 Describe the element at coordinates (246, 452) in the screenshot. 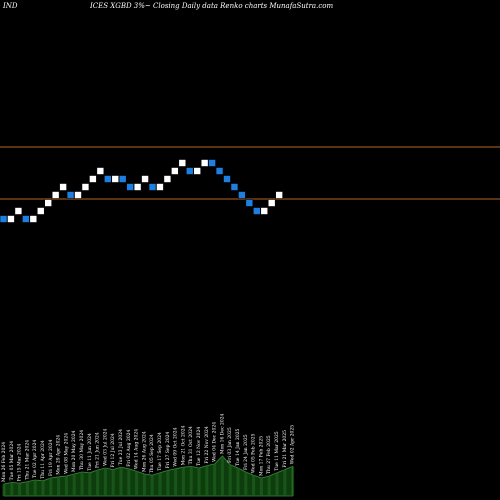

I see `volume-date-label-31: Fri 24 Jan 2025` at that location.